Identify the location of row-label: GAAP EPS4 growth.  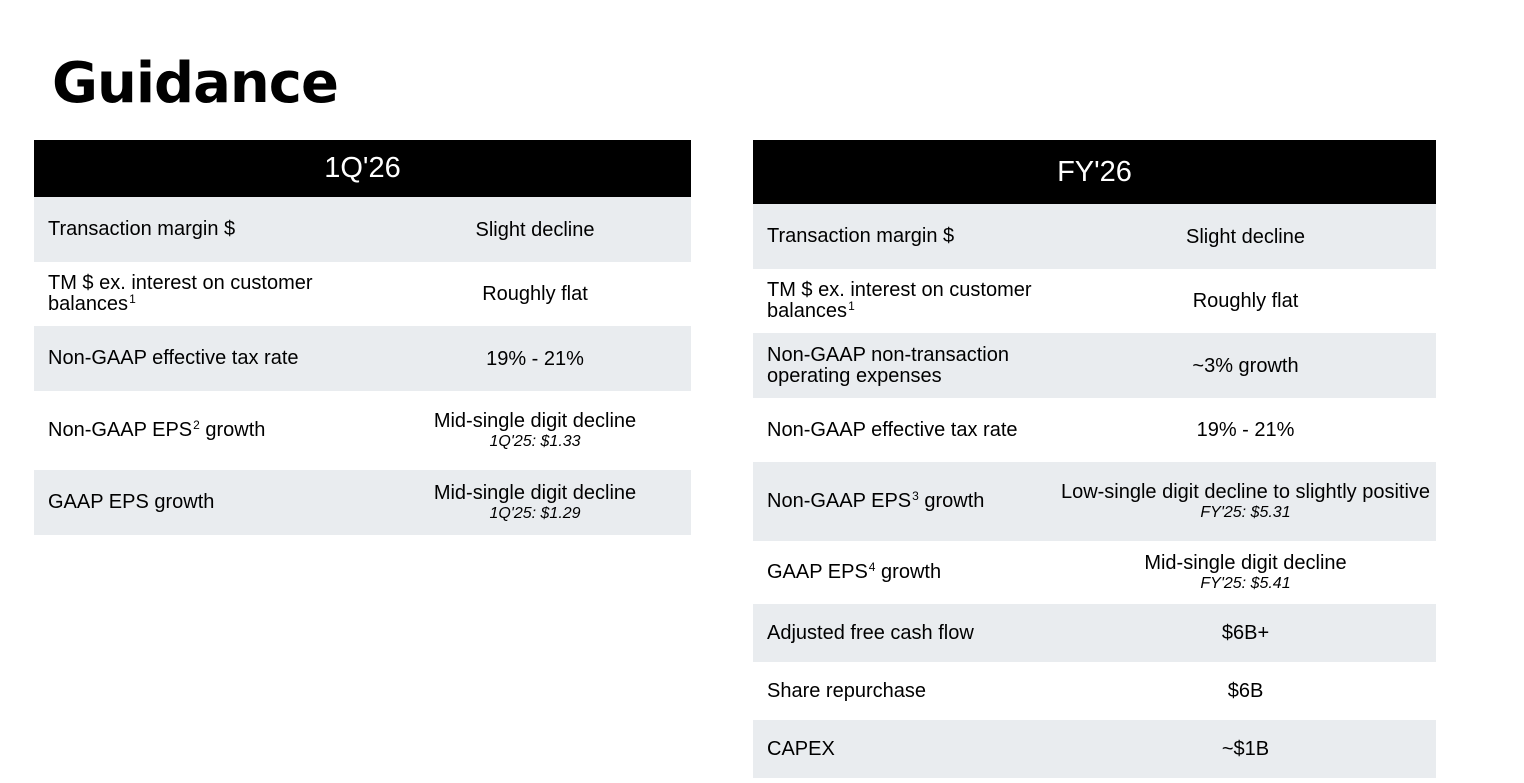
(904, 571).